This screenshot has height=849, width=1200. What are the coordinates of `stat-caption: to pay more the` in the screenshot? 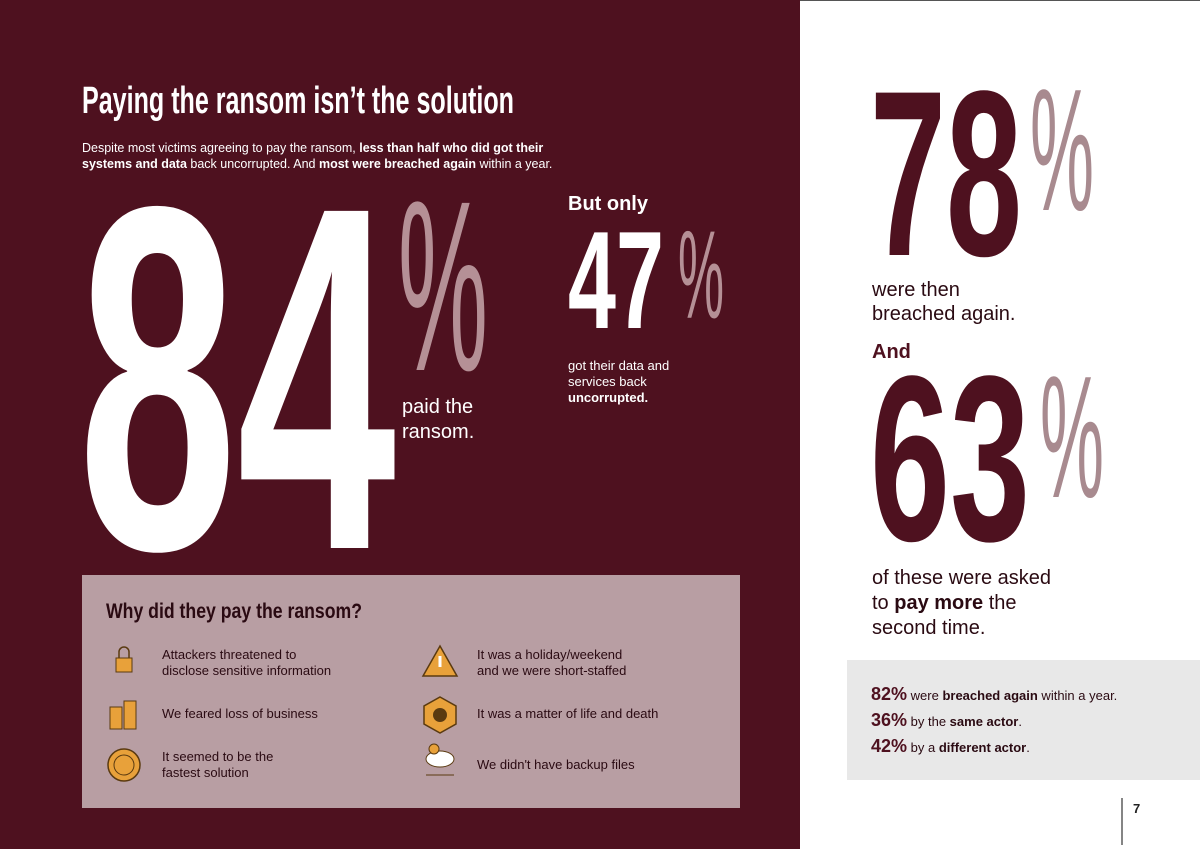 It's located at (944, 603).